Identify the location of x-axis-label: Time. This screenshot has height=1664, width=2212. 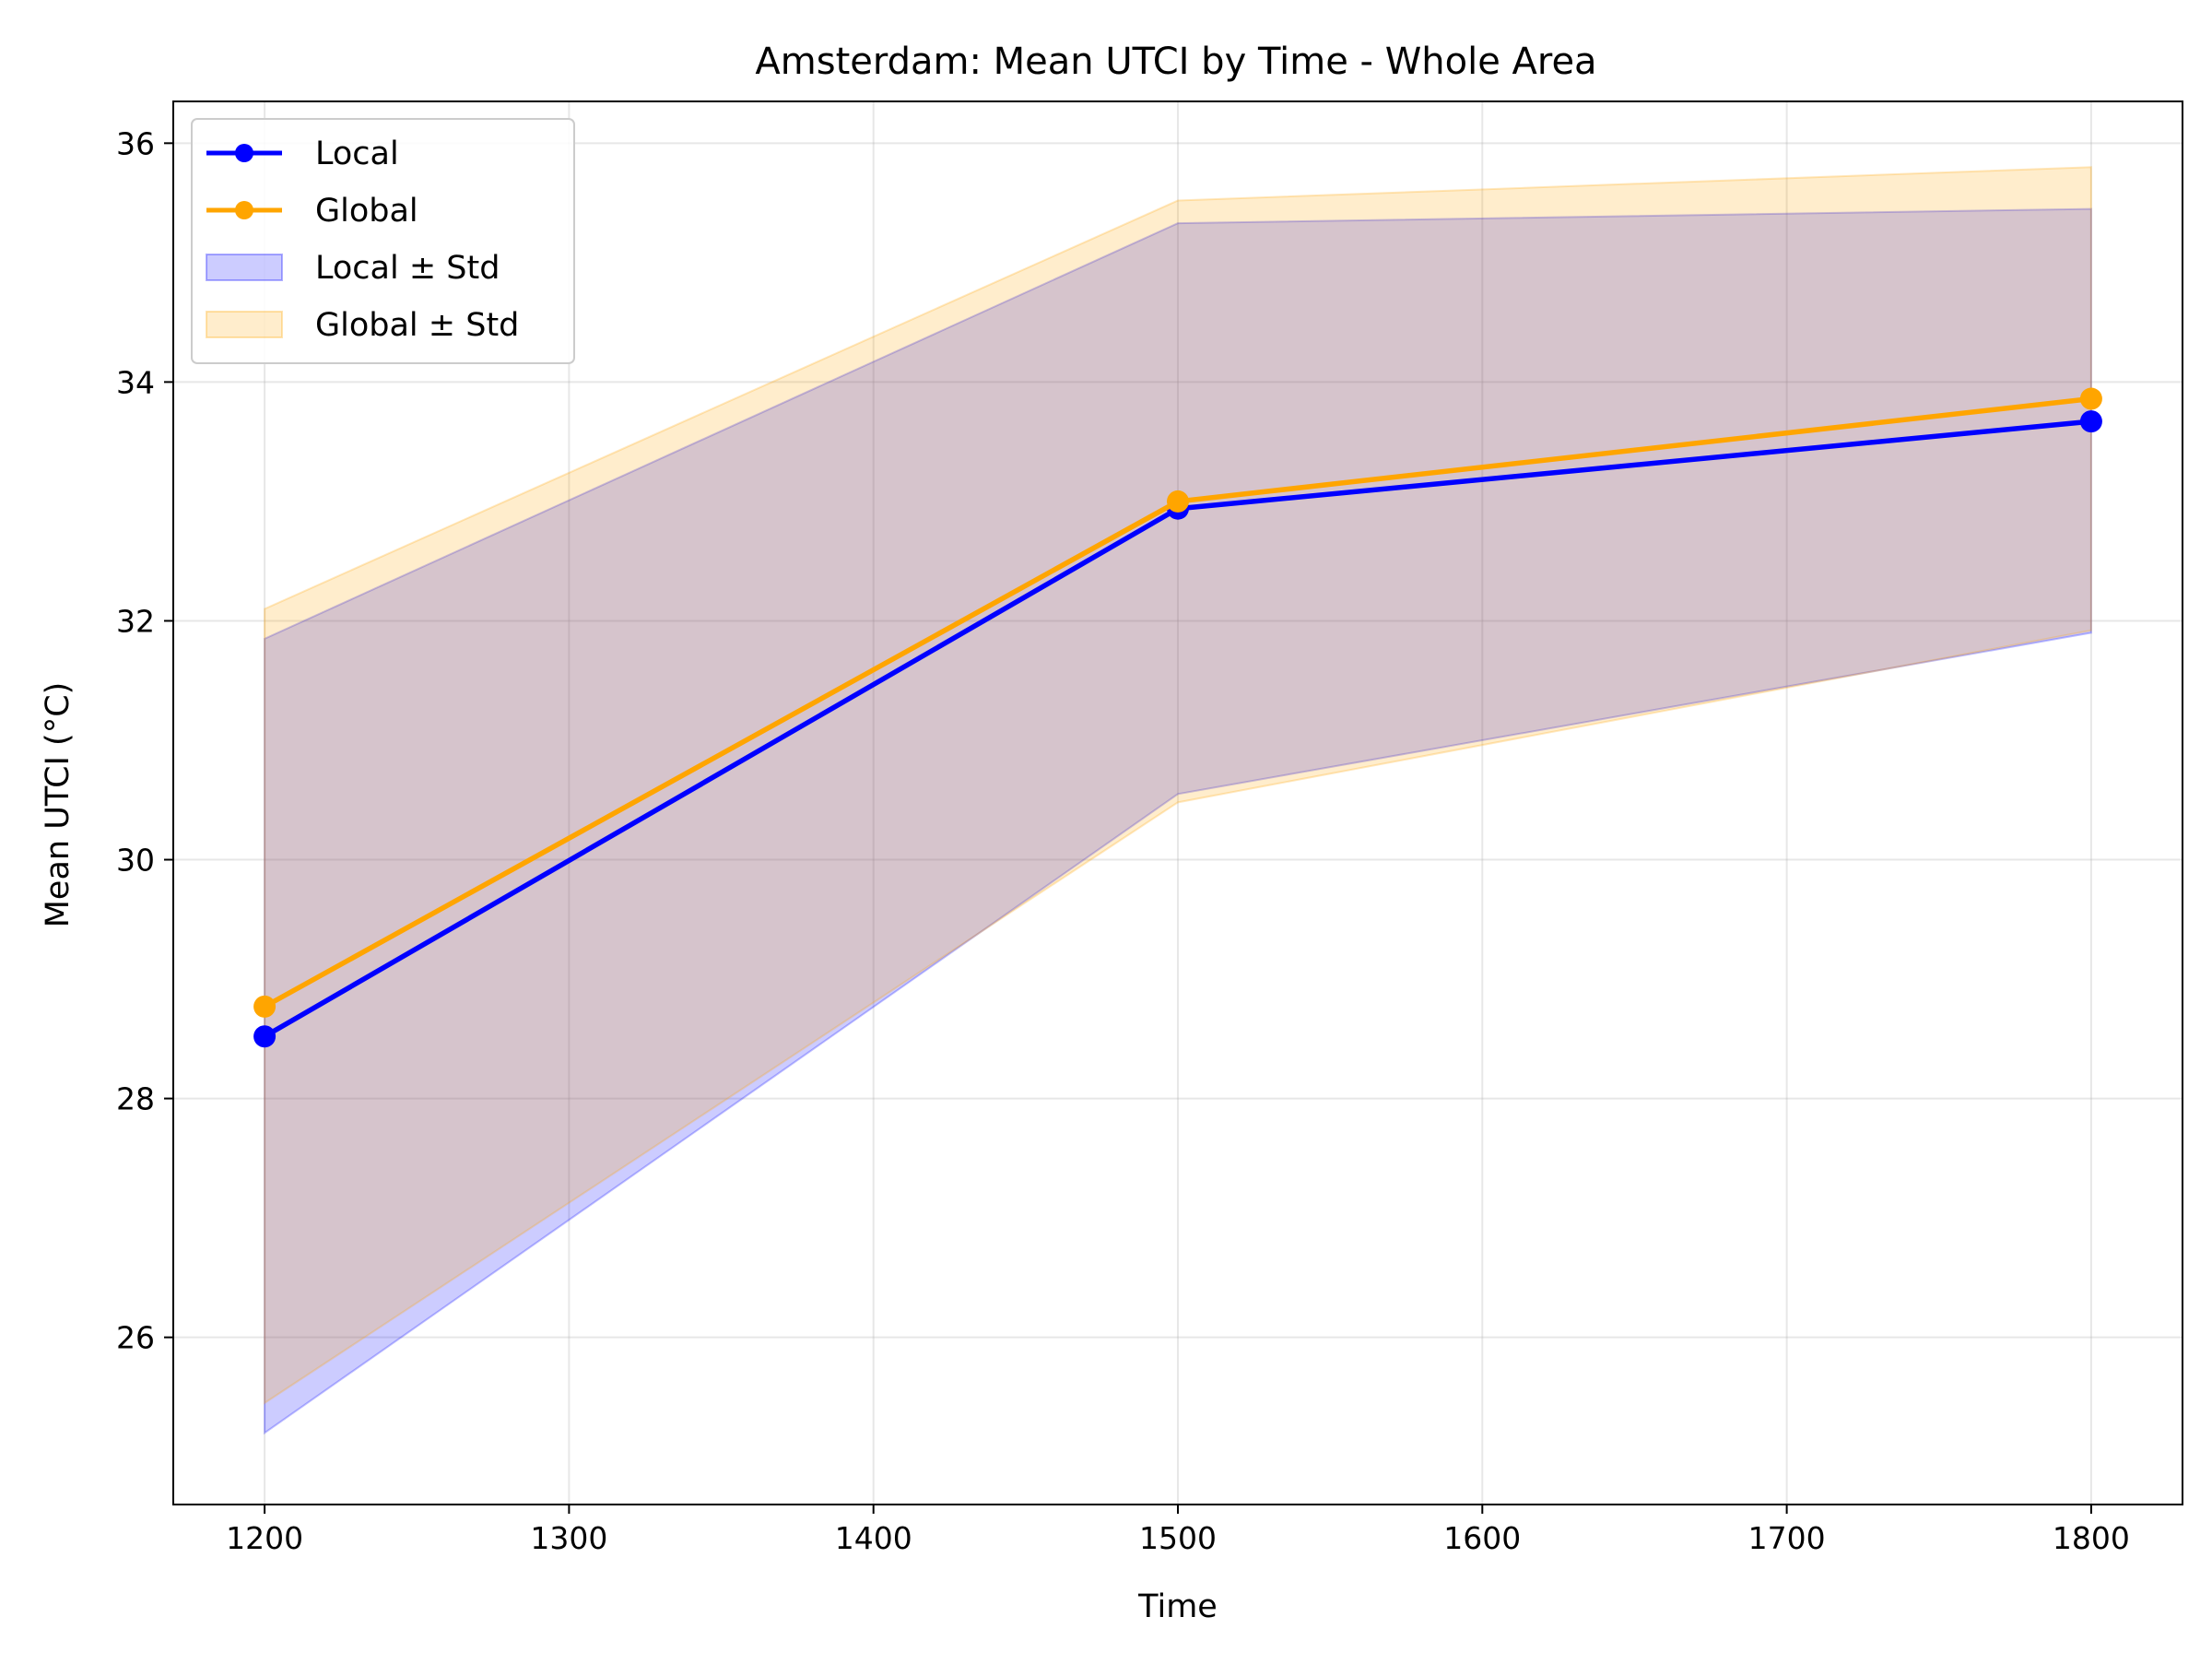
(1177, 1606).